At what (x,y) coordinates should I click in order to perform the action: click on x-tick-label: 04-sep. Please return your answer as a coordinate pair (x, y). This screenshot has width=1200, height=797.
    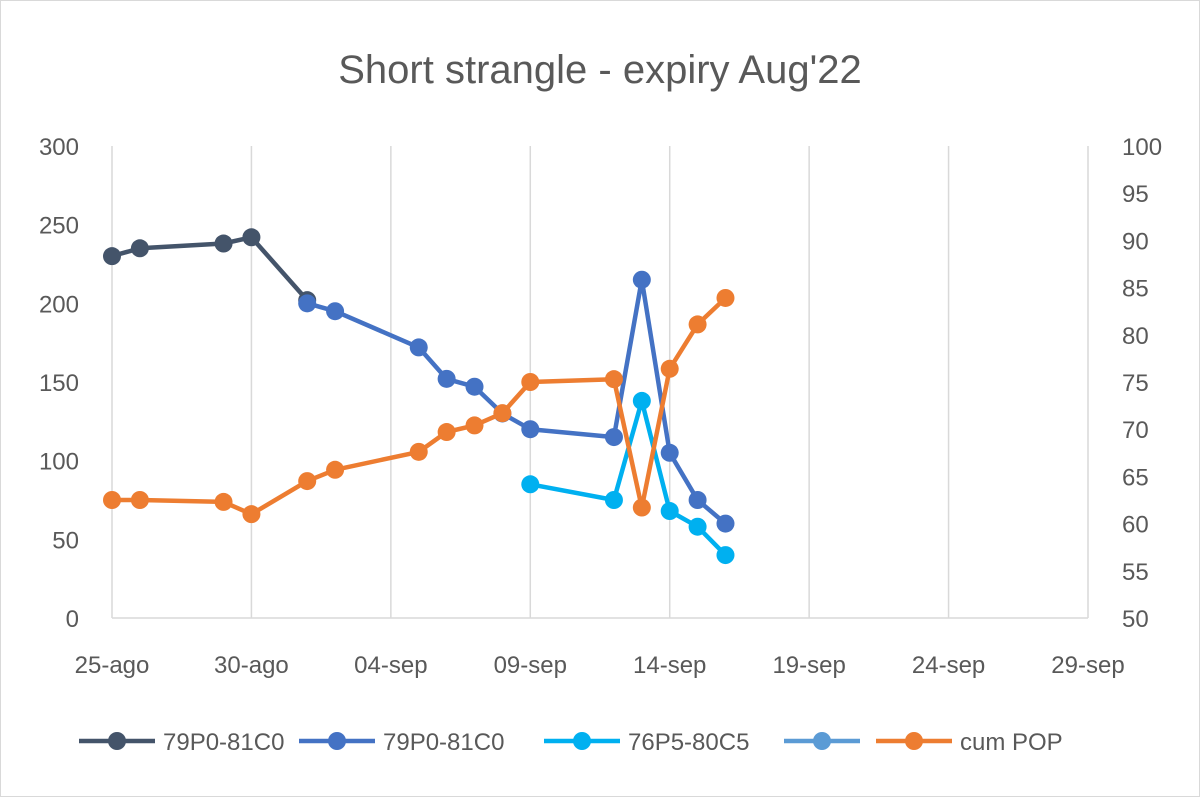
    Looking at the image, I should click on (390, 665).